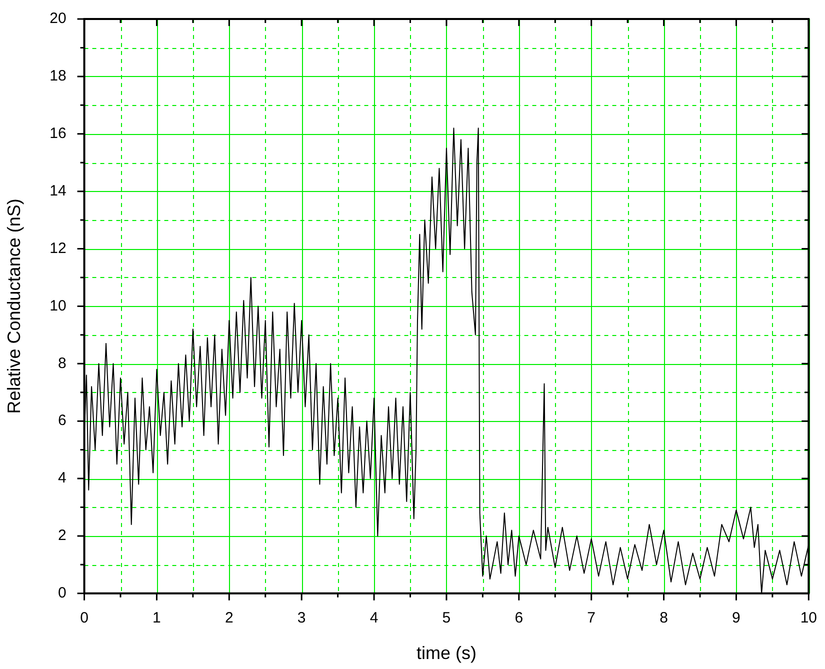  What do you see at coordinates (591, 618) in the screenshot?
I see `x-tick-label: 7` at bounding box center [591, 618].